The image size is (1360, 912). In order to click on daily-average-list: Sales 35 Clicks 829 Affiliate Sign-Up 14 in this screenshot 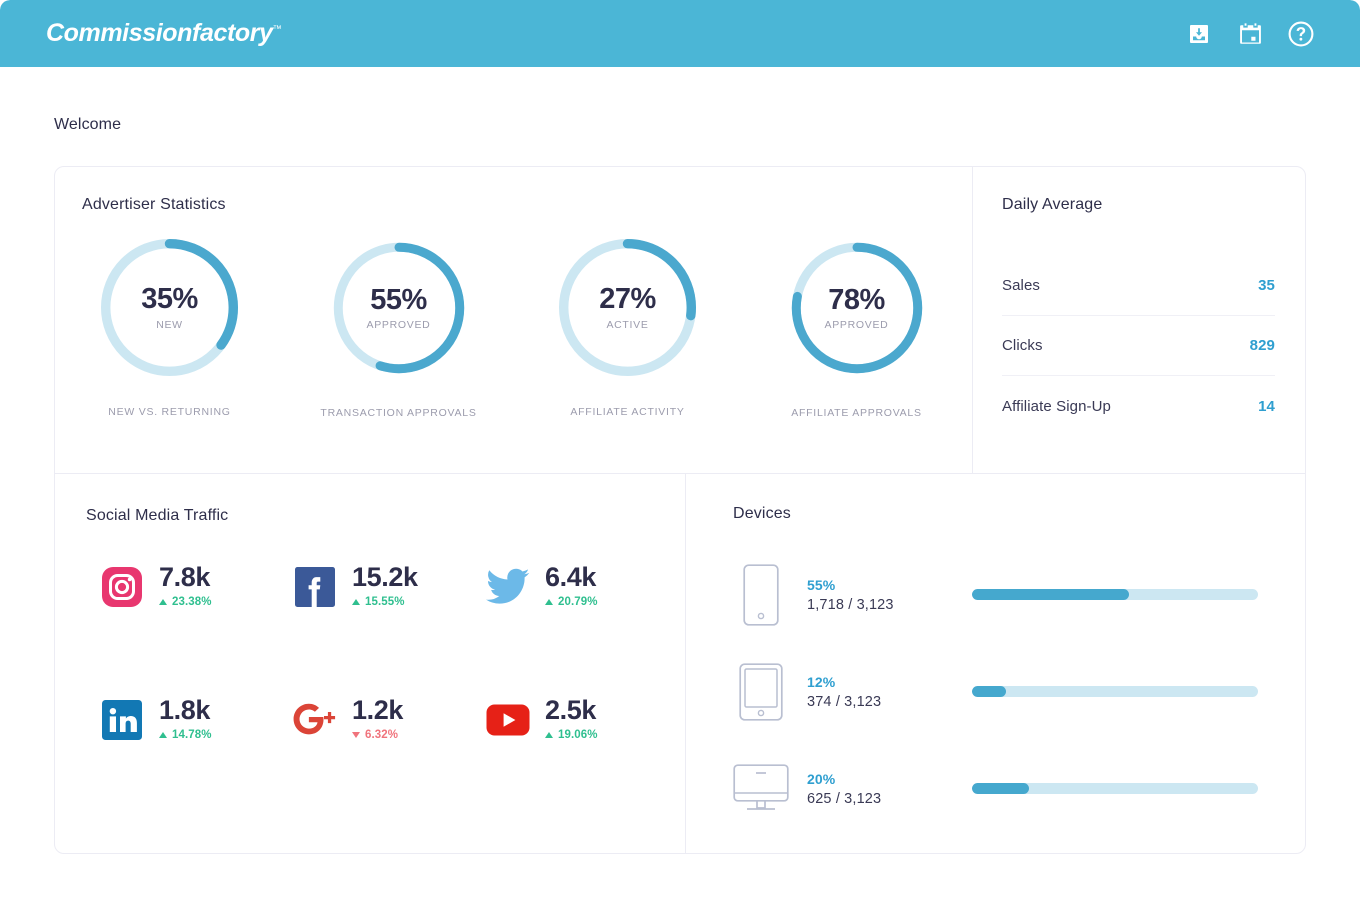, I will do `click(1138, 346)`.